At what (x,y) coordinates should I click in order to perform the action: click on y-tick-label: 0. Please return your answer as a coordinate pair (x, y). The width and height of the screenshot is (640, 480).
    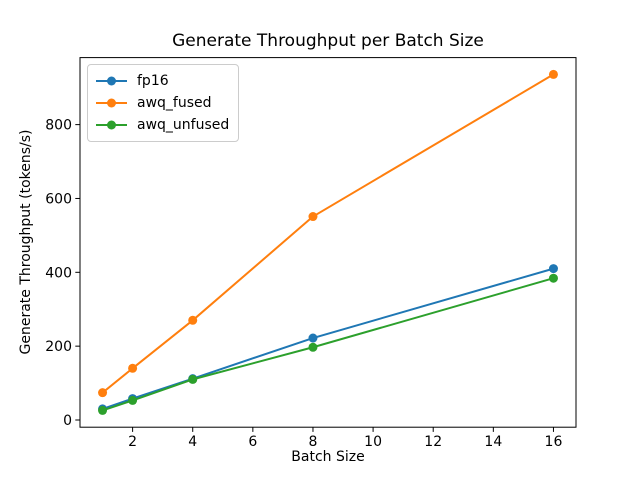
    Looking at the image, I should click on (67, 421).